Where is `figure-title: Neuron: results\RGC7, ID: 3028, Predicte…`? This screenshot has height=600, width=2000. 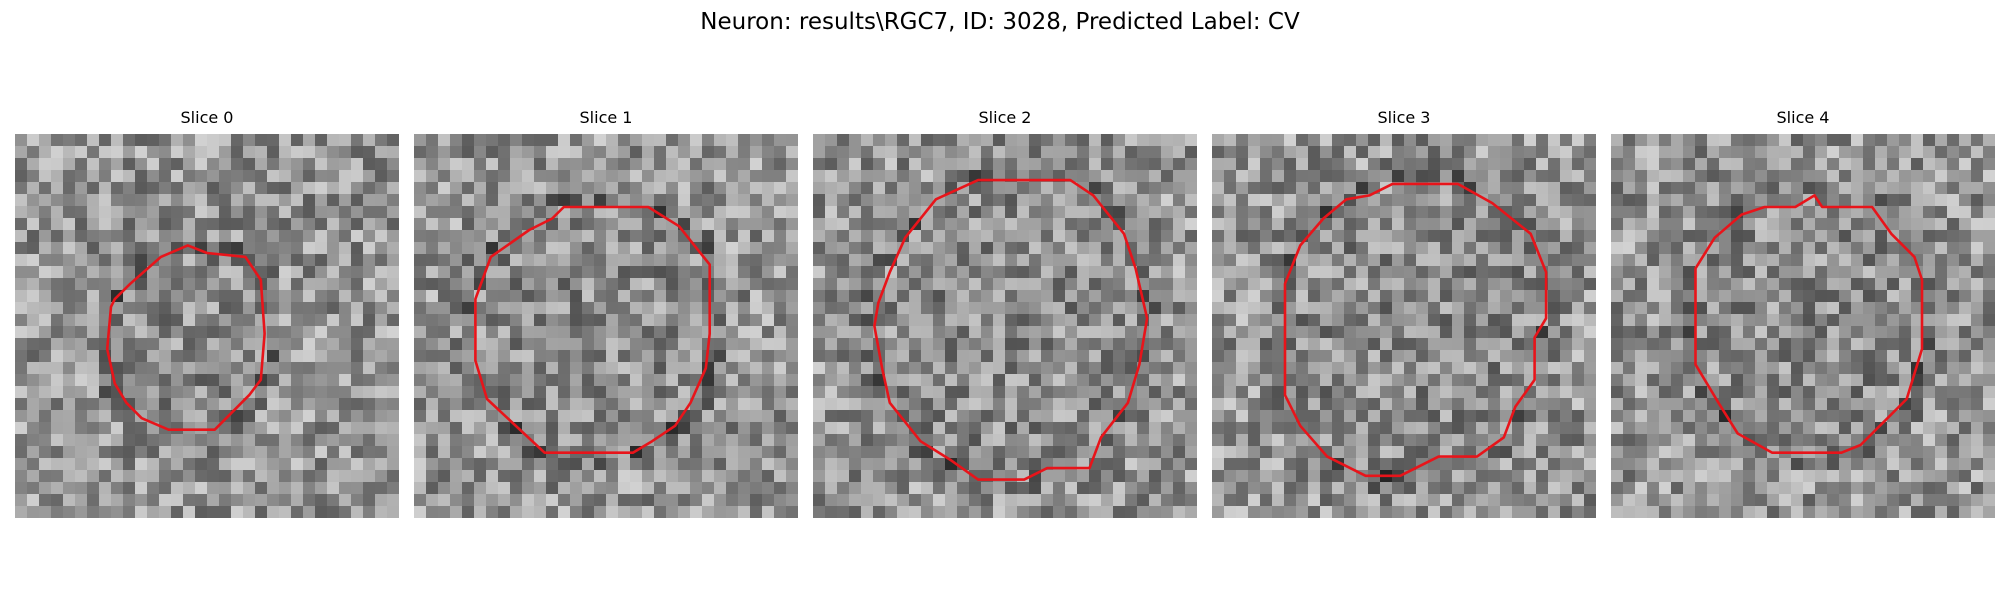 figure-title: Neuron: results\RGC7, ID: 3028, Predicte… is located at coordinates (1000, 22).